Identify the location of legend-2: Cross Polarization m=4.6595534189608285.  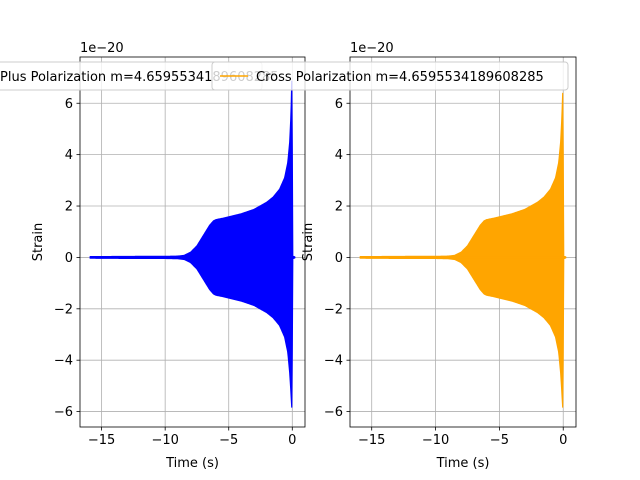
(390, 76).